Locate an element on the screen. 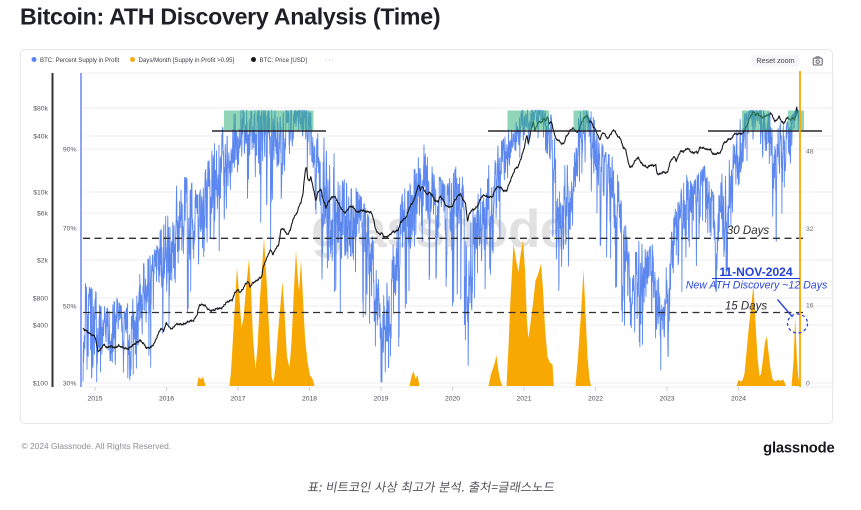 This screenshot has height=510, width=861. svg-text: 2015 is located at coordinates (94, 399).